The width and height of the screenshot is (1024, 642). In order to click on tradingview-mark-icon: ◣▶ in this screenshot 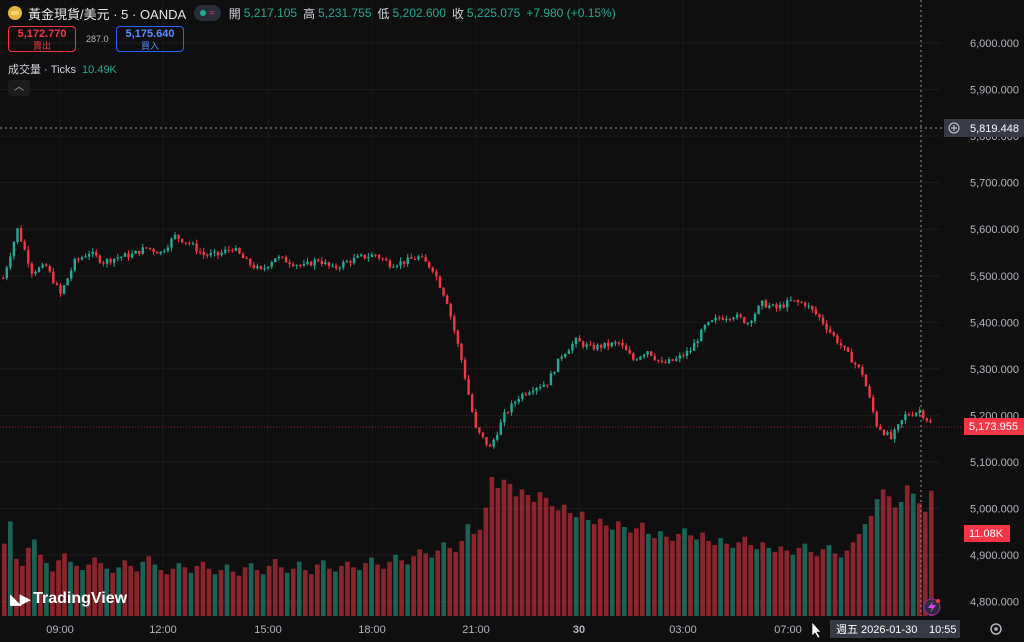, I will do `click(20, 599)`.